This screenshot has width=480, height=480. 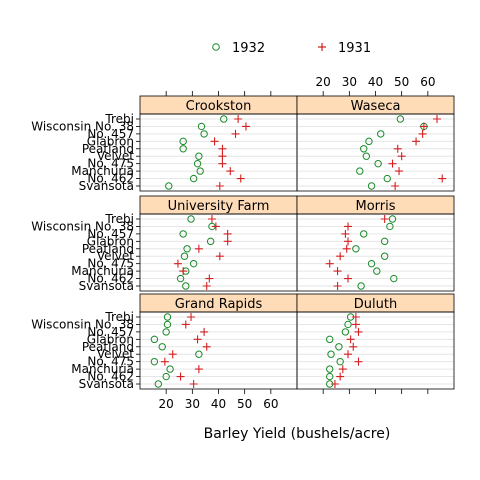 What do you see at coordinates (244, 404) in the screenshot?
I see `x-tick-label: 50` at bounding box center [244, 404].